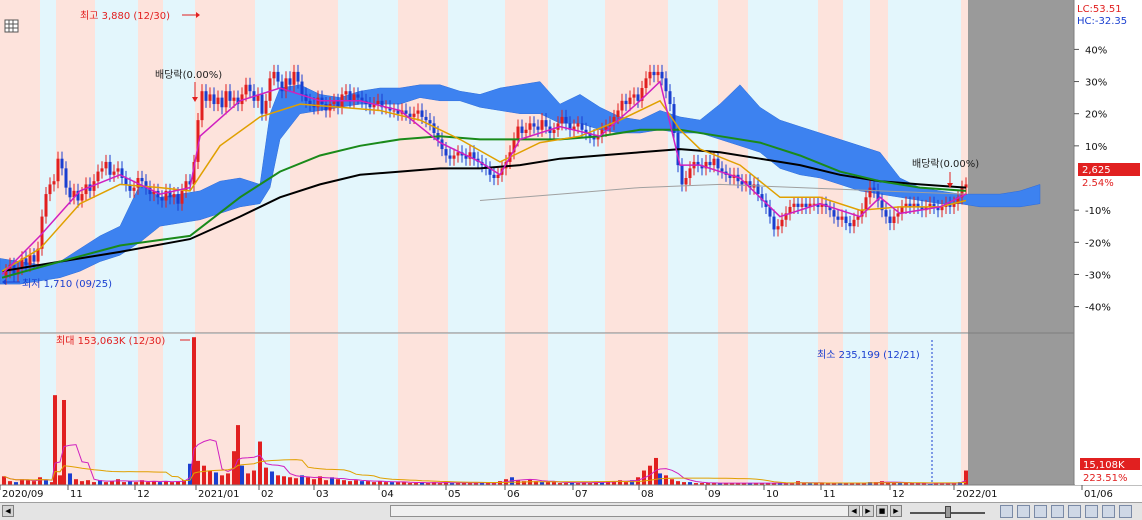 The image size is (1142, 520). What do you see at coordinates (948, 512) in the screenshot?
I see `zoom-slider` at bounding box center [948, 512].